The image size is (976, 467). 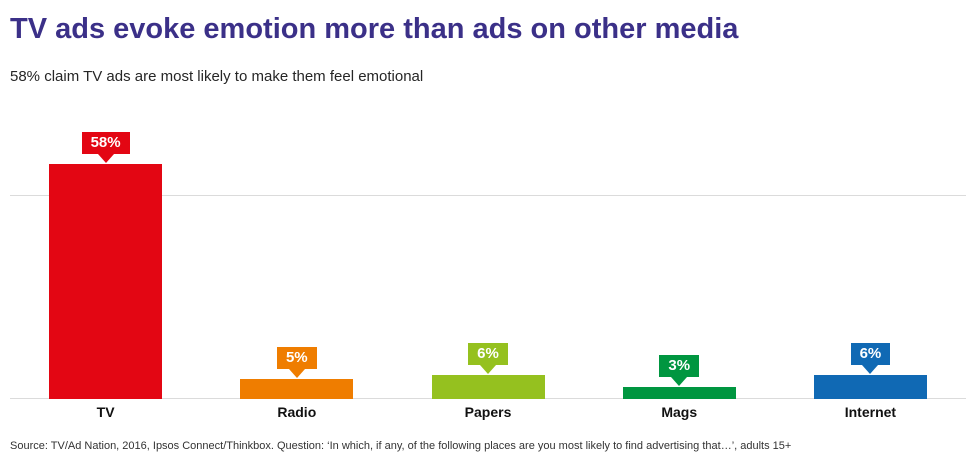 I want to click on bar-internet, so click(x=870, y=387).